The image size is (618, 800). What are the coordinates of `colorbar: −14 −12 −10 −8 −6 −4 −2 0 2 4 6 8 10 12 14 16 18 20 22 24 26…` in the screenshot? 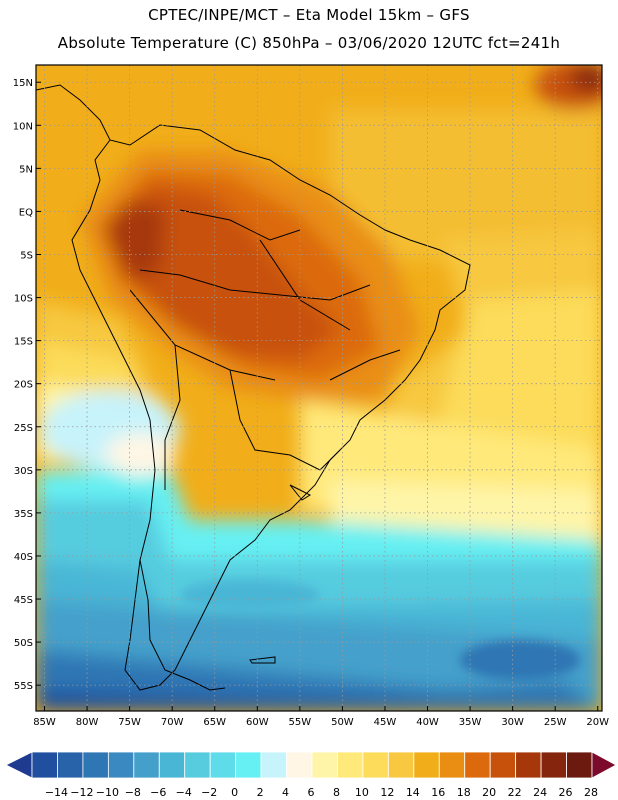 It's located at (311, 775).